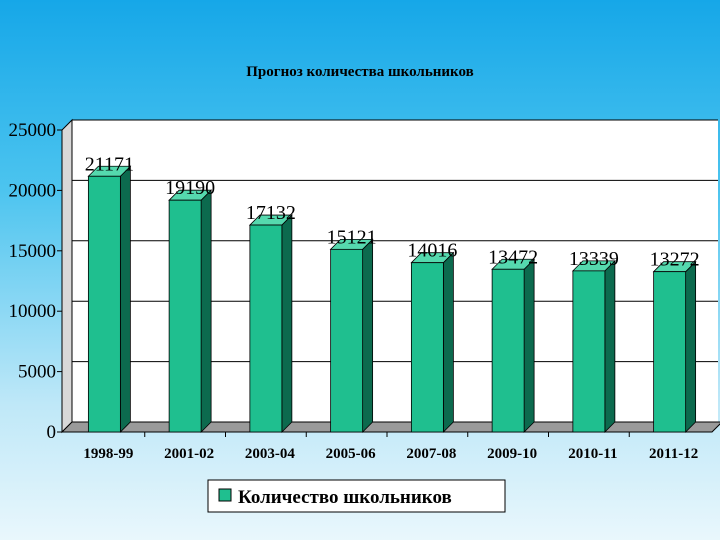 This screenshot has height=540, width=720. I want to click on y-tick-label: 25000, so click(33, 130).